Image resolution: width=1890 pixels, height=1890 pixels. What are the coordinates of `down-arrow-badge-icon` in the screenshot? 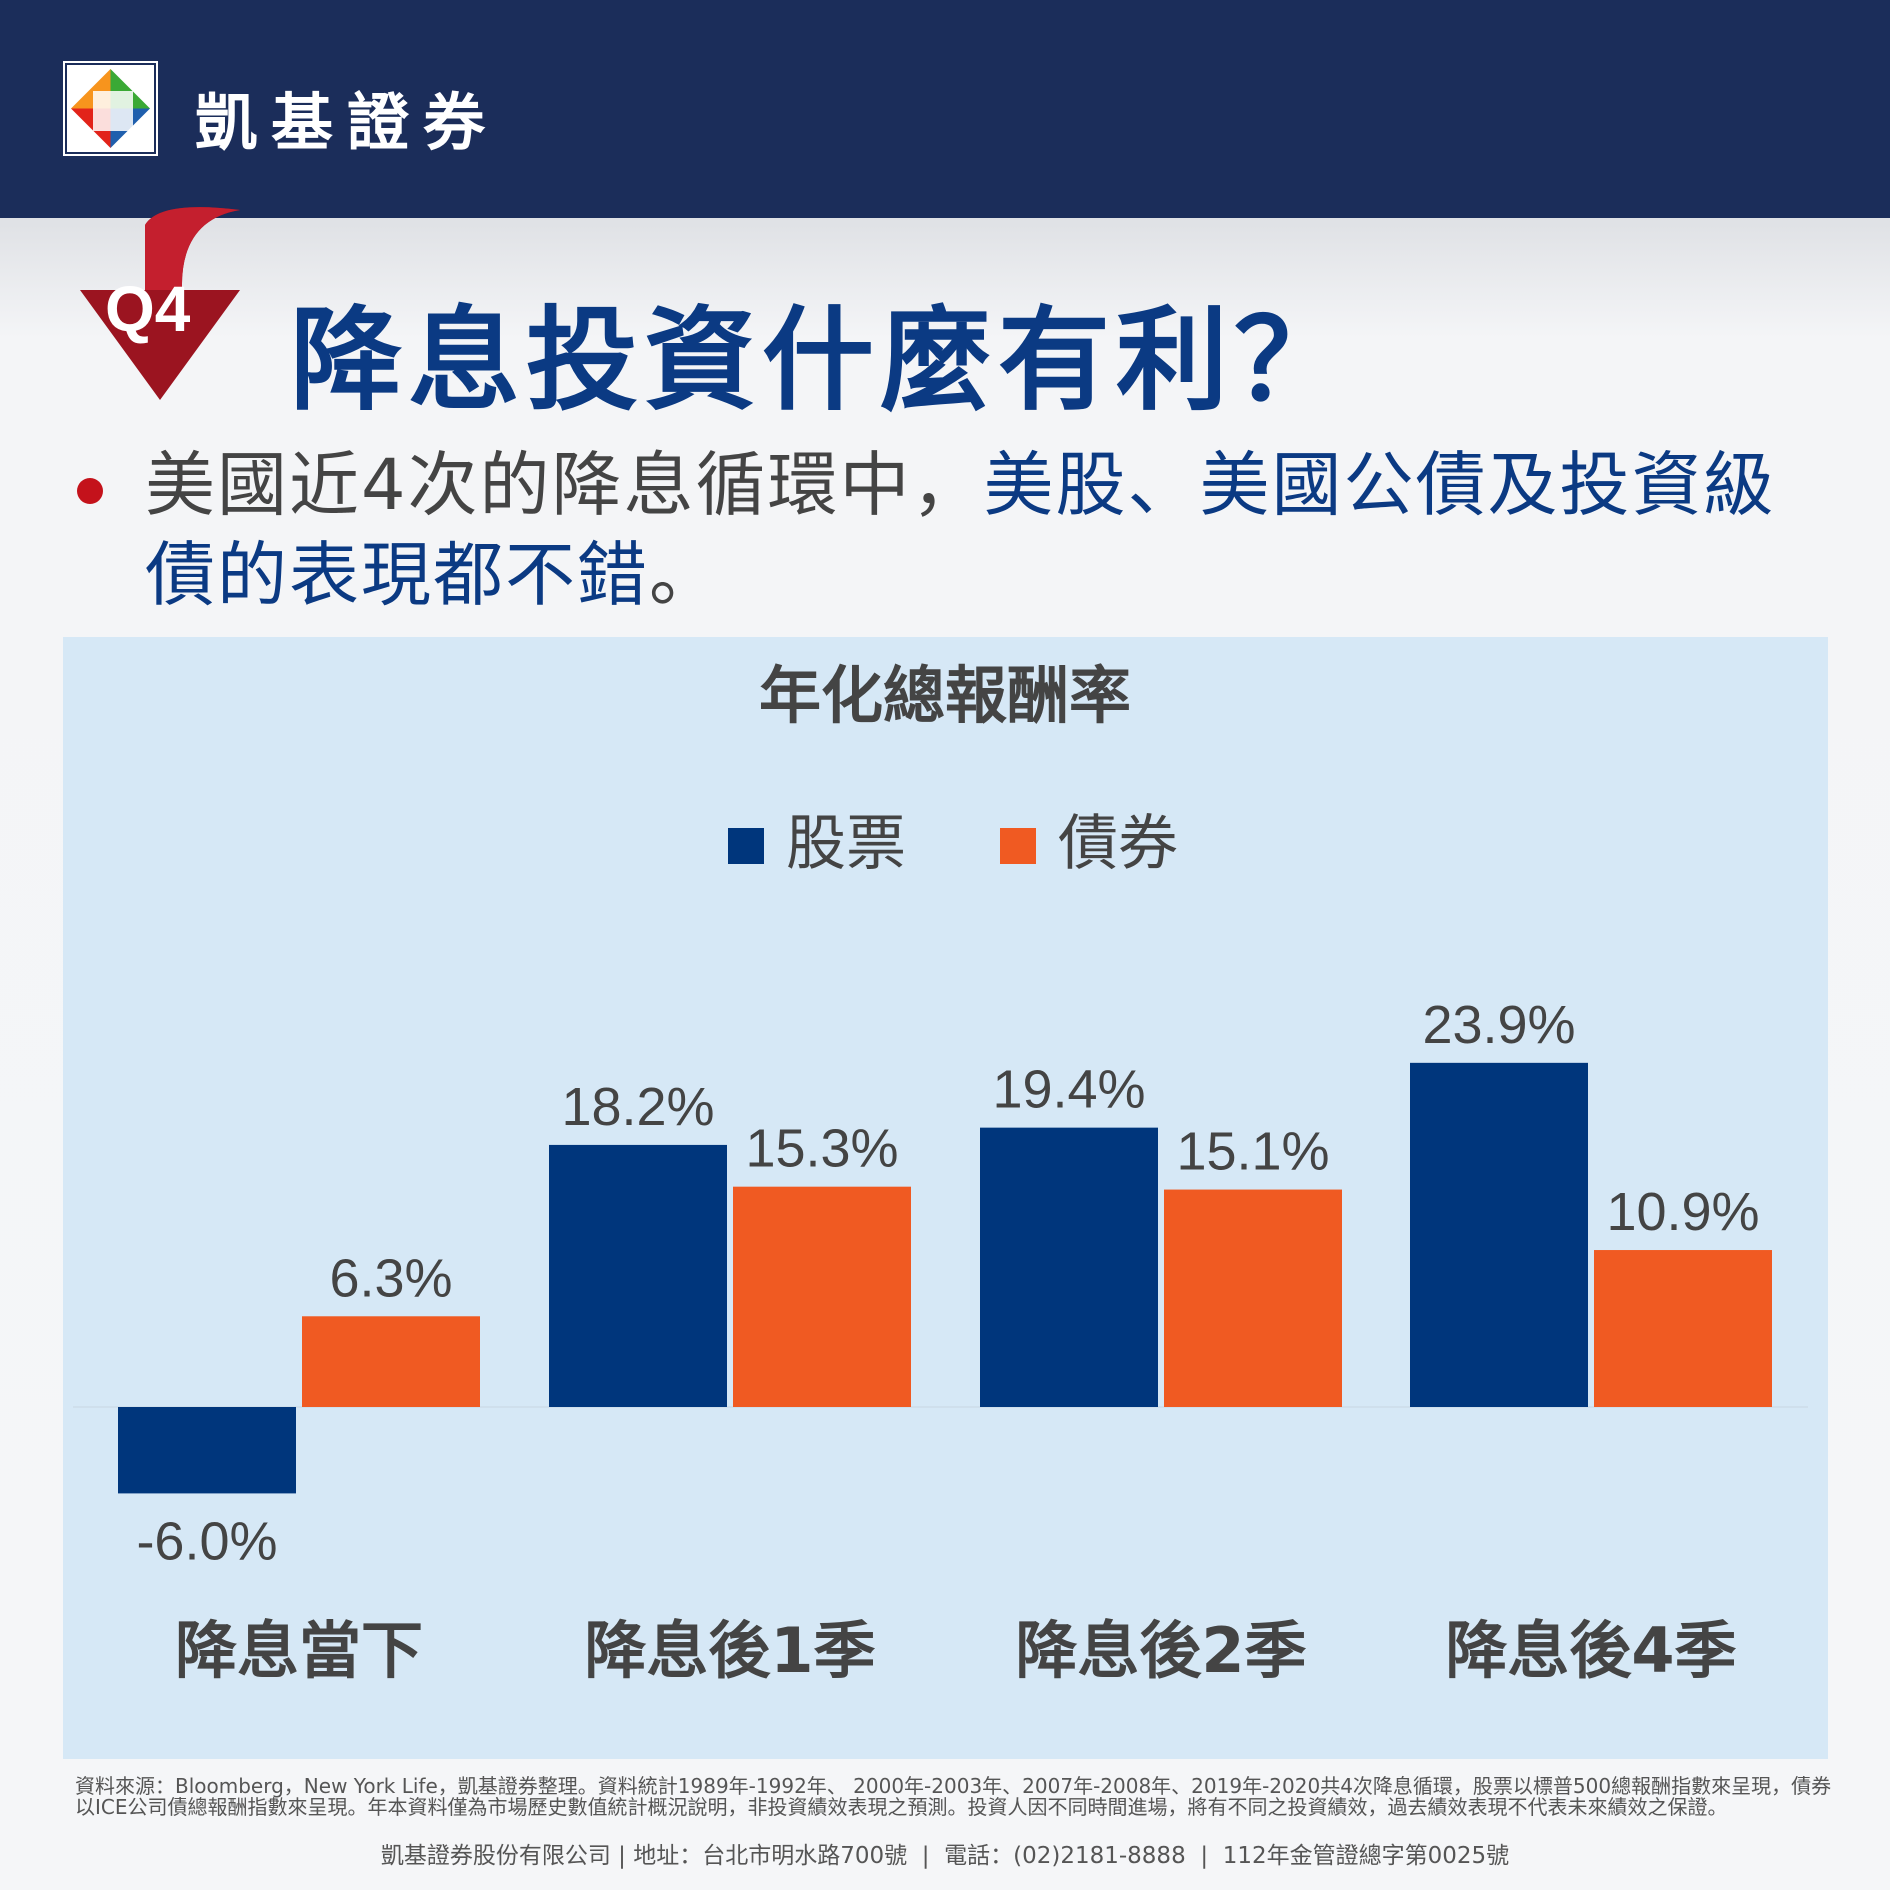 It's located at (160, 303).